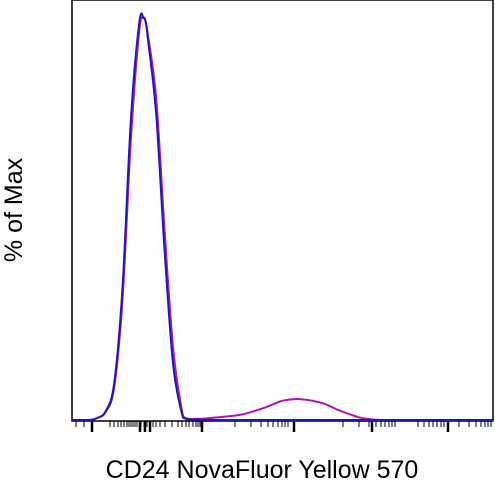  What do you see at coordinates (283, 426) in the screenshot?
I see `x-axis-ticks` at bounding box center [283, 426].